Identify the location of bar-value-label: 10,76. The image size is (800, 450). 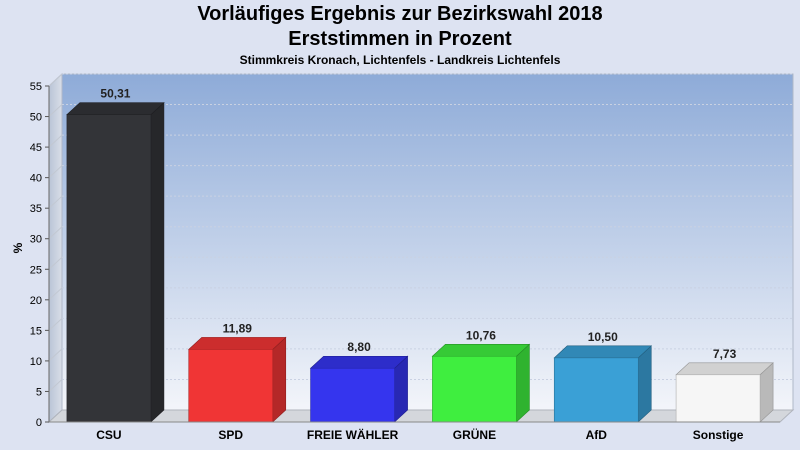
(481, 335).